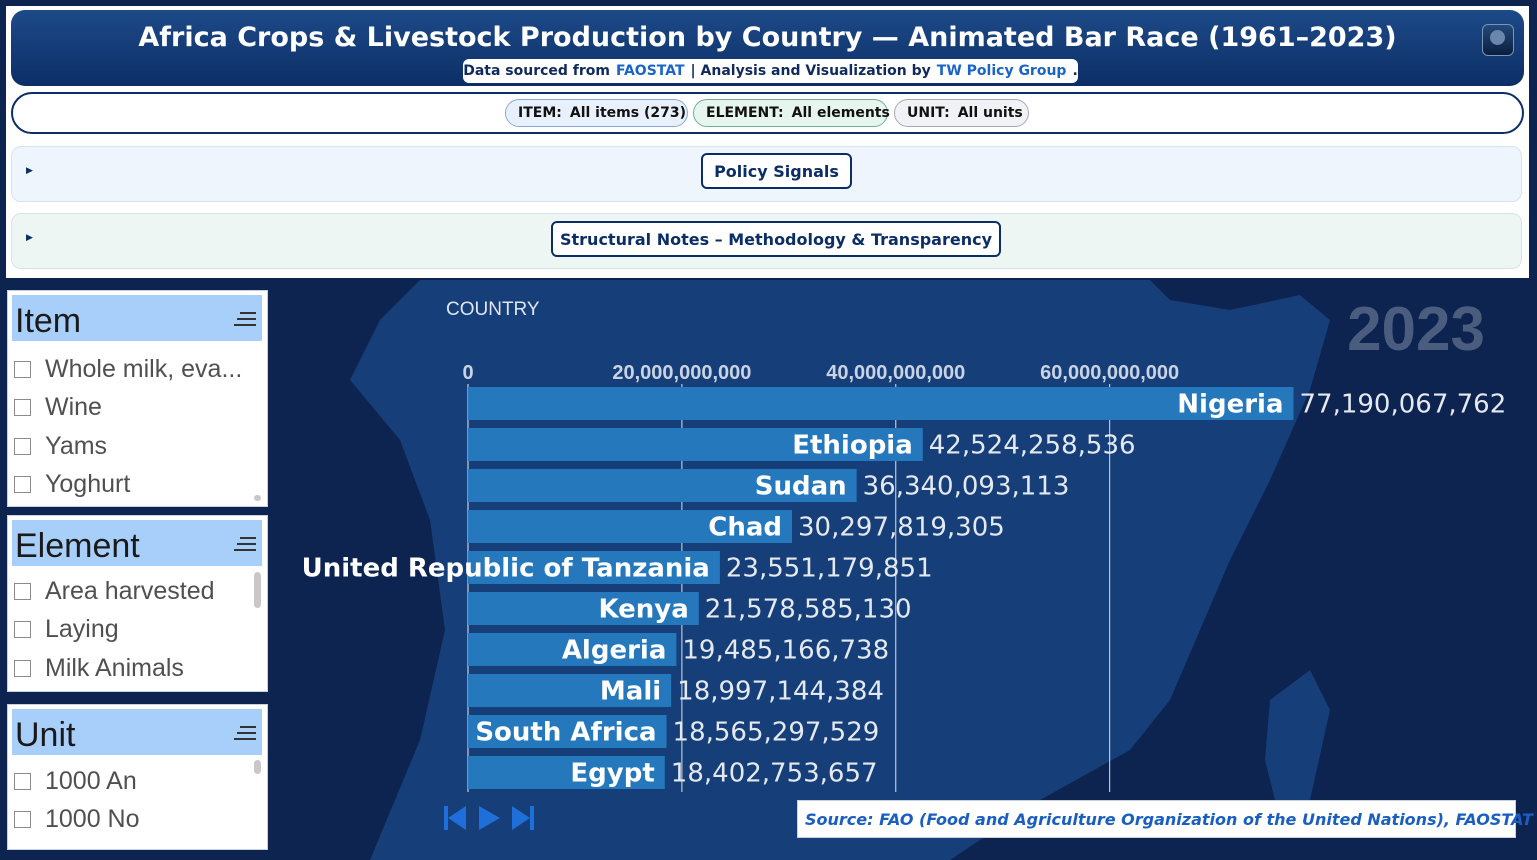  What do you see at coordinates (540, 113) in the screenshot?
I see `chip-label: ITEM:` at bounding box center [540, 113].